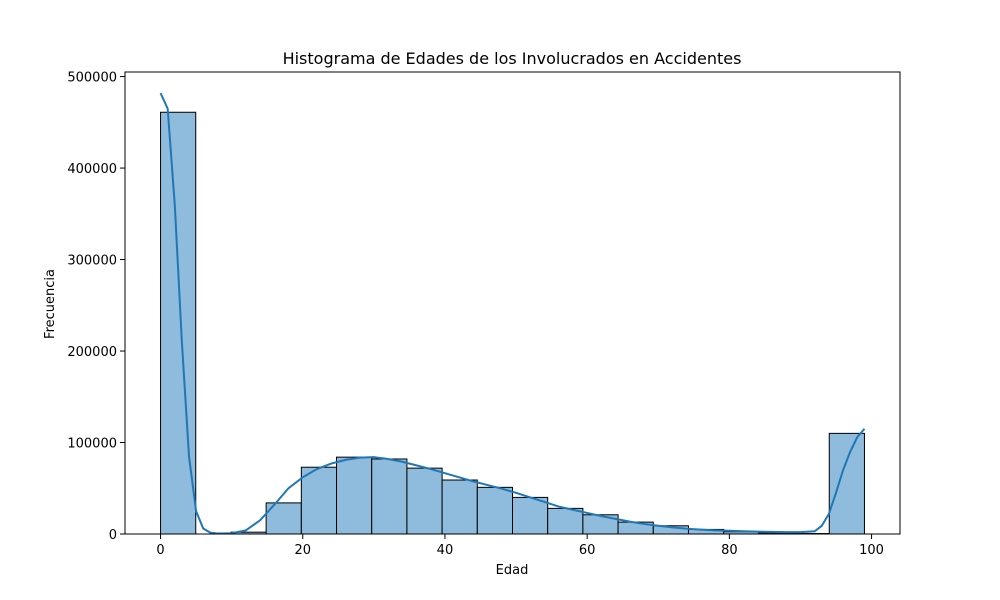 This screenshot has width=1000, height=600. I want to click on y-tick-label-1: 100000, so click(92, 444).